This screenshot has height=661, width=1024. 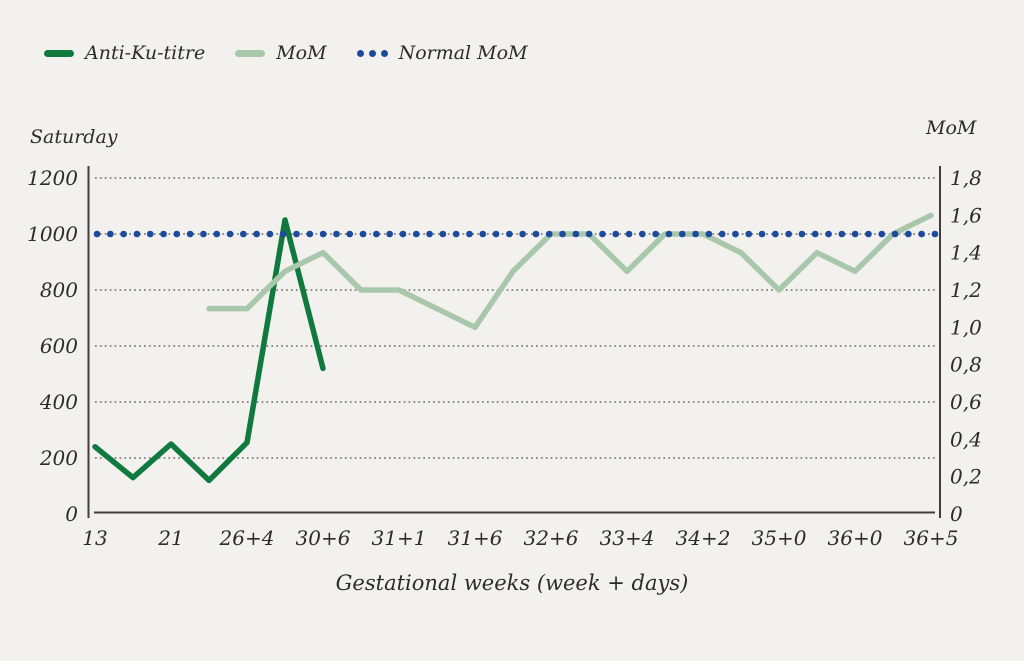 I want to click on left-axis-tick-label: 0, so click(x=71, y=514).